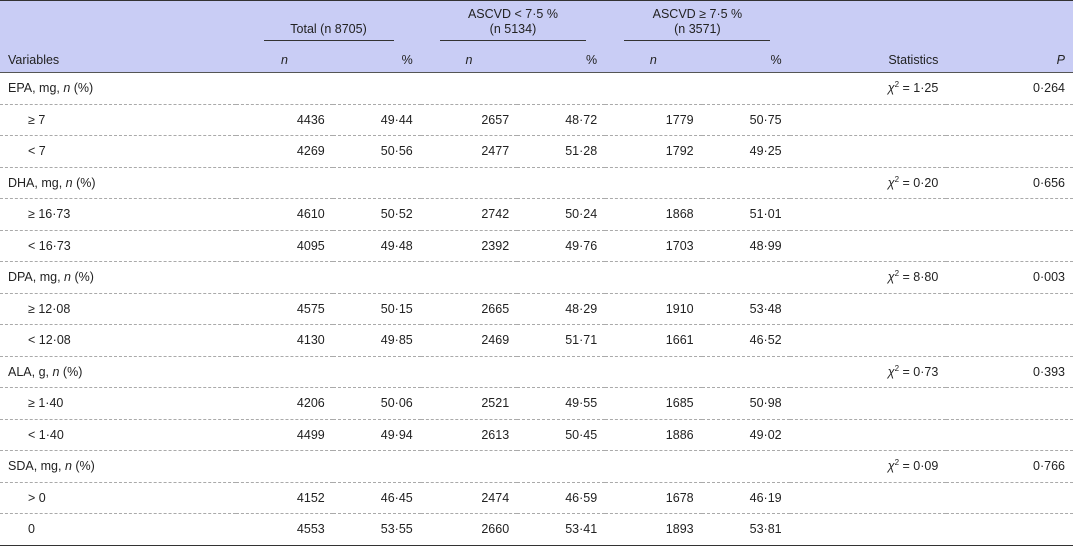 This screenshot has height=546, width=1073. I want to click on group-row: DHA, mg, n (%) χ2 = 0·20 0·656, so click(536, 183).